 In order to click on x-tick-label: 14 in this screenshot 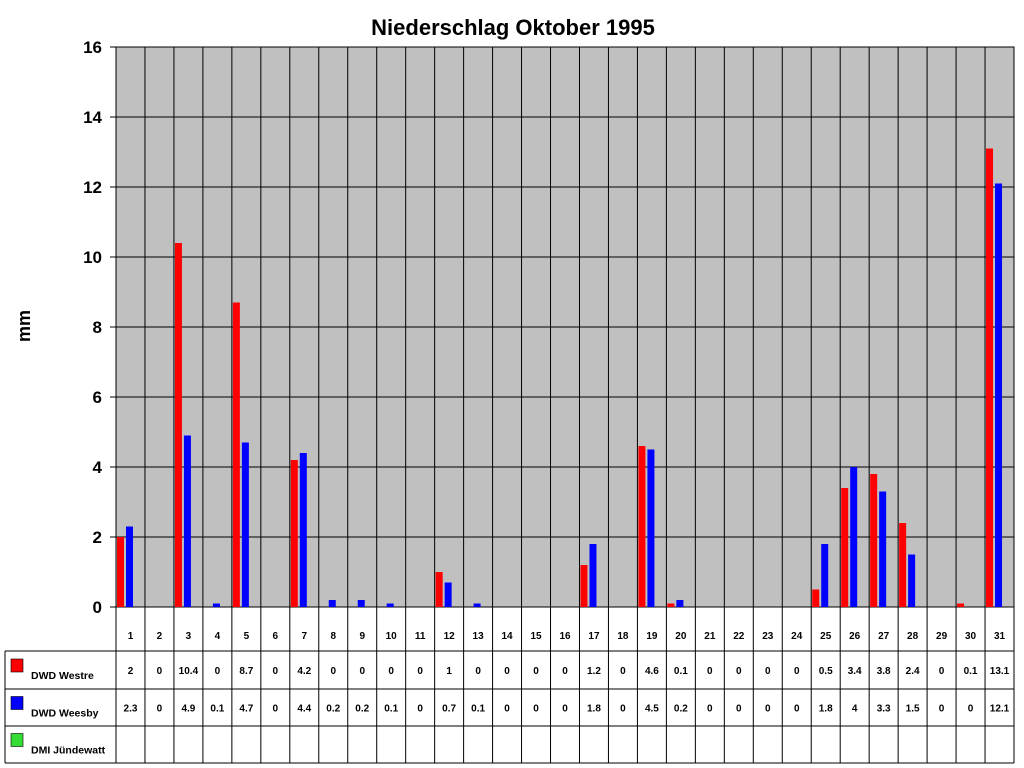, I will do `click(508, 636)`.